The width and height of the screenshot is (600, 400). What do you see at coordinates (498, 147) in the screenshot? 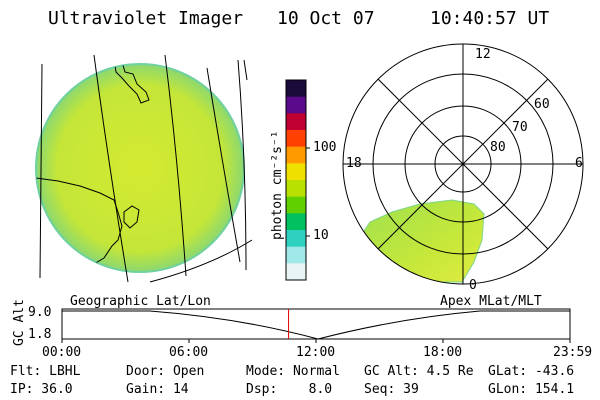
I see `lat-label-80: 80` at bounding box center [498, 147].